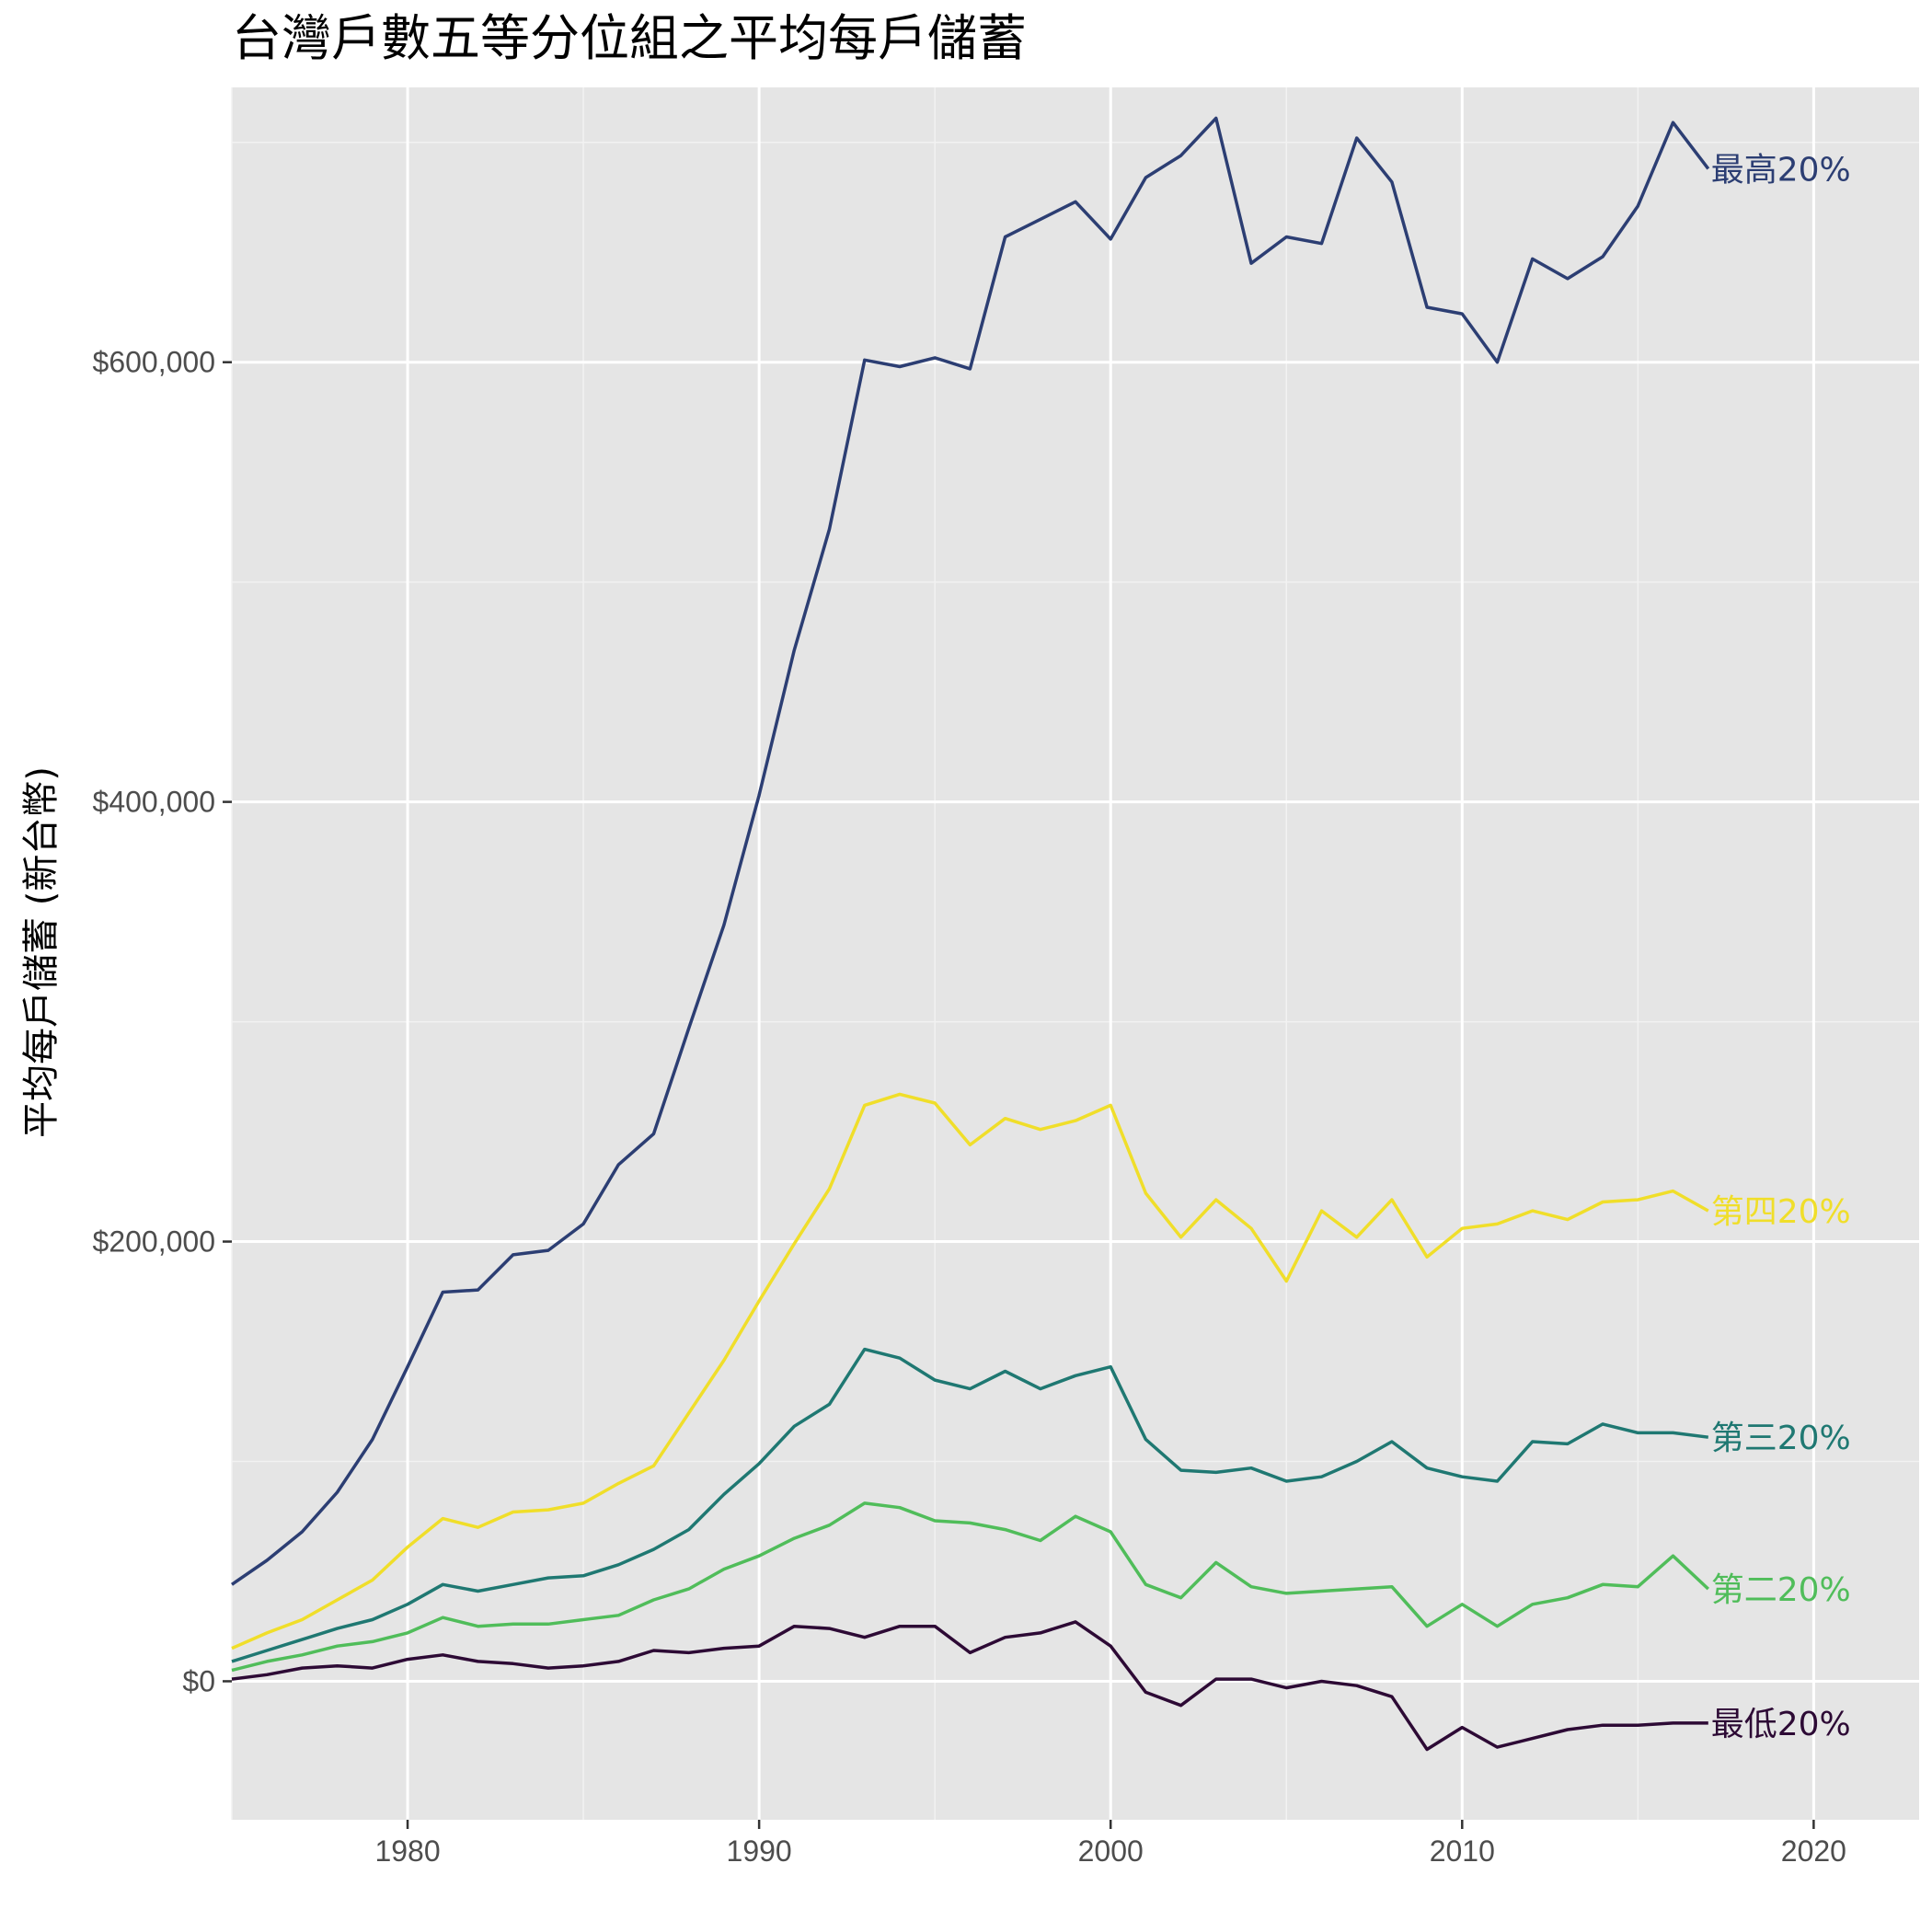 This screenshot has width=1932, height=1932. What do you see at coordinates (629, 38) in the screenshot?
I see `chart-title: 台灣戶數五等分位組之平均每戶儲蓄` at bounding box center [629, 38].